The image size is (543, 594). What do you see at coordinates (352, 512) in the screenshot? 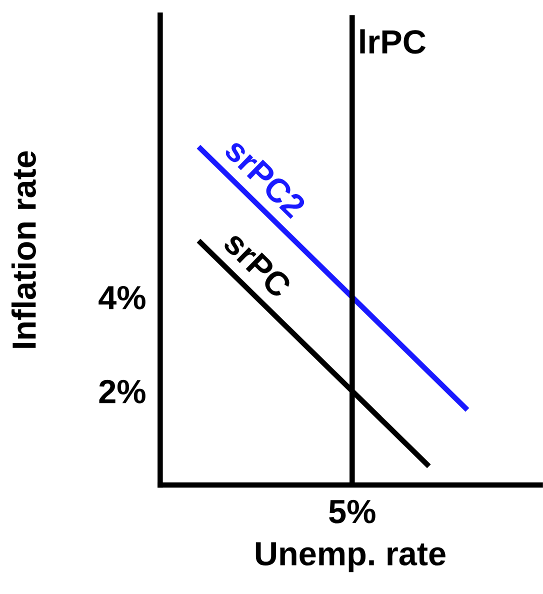
I see `x-tick-label: 5%` at bounding box center [352, 512].